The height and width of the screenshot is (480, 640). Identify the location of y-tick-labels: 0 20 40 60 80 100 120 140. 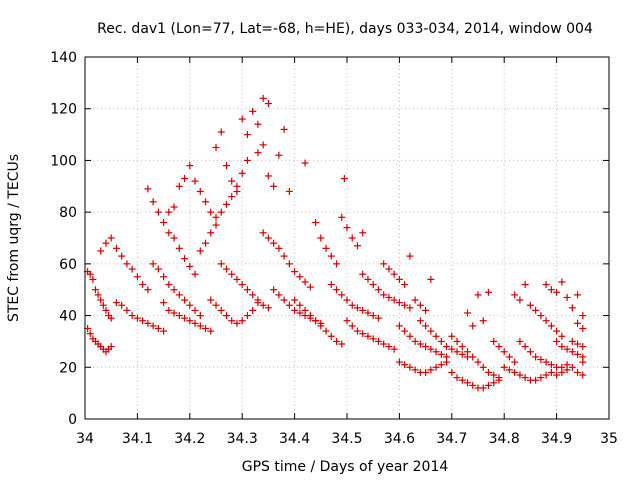
(63, 239).